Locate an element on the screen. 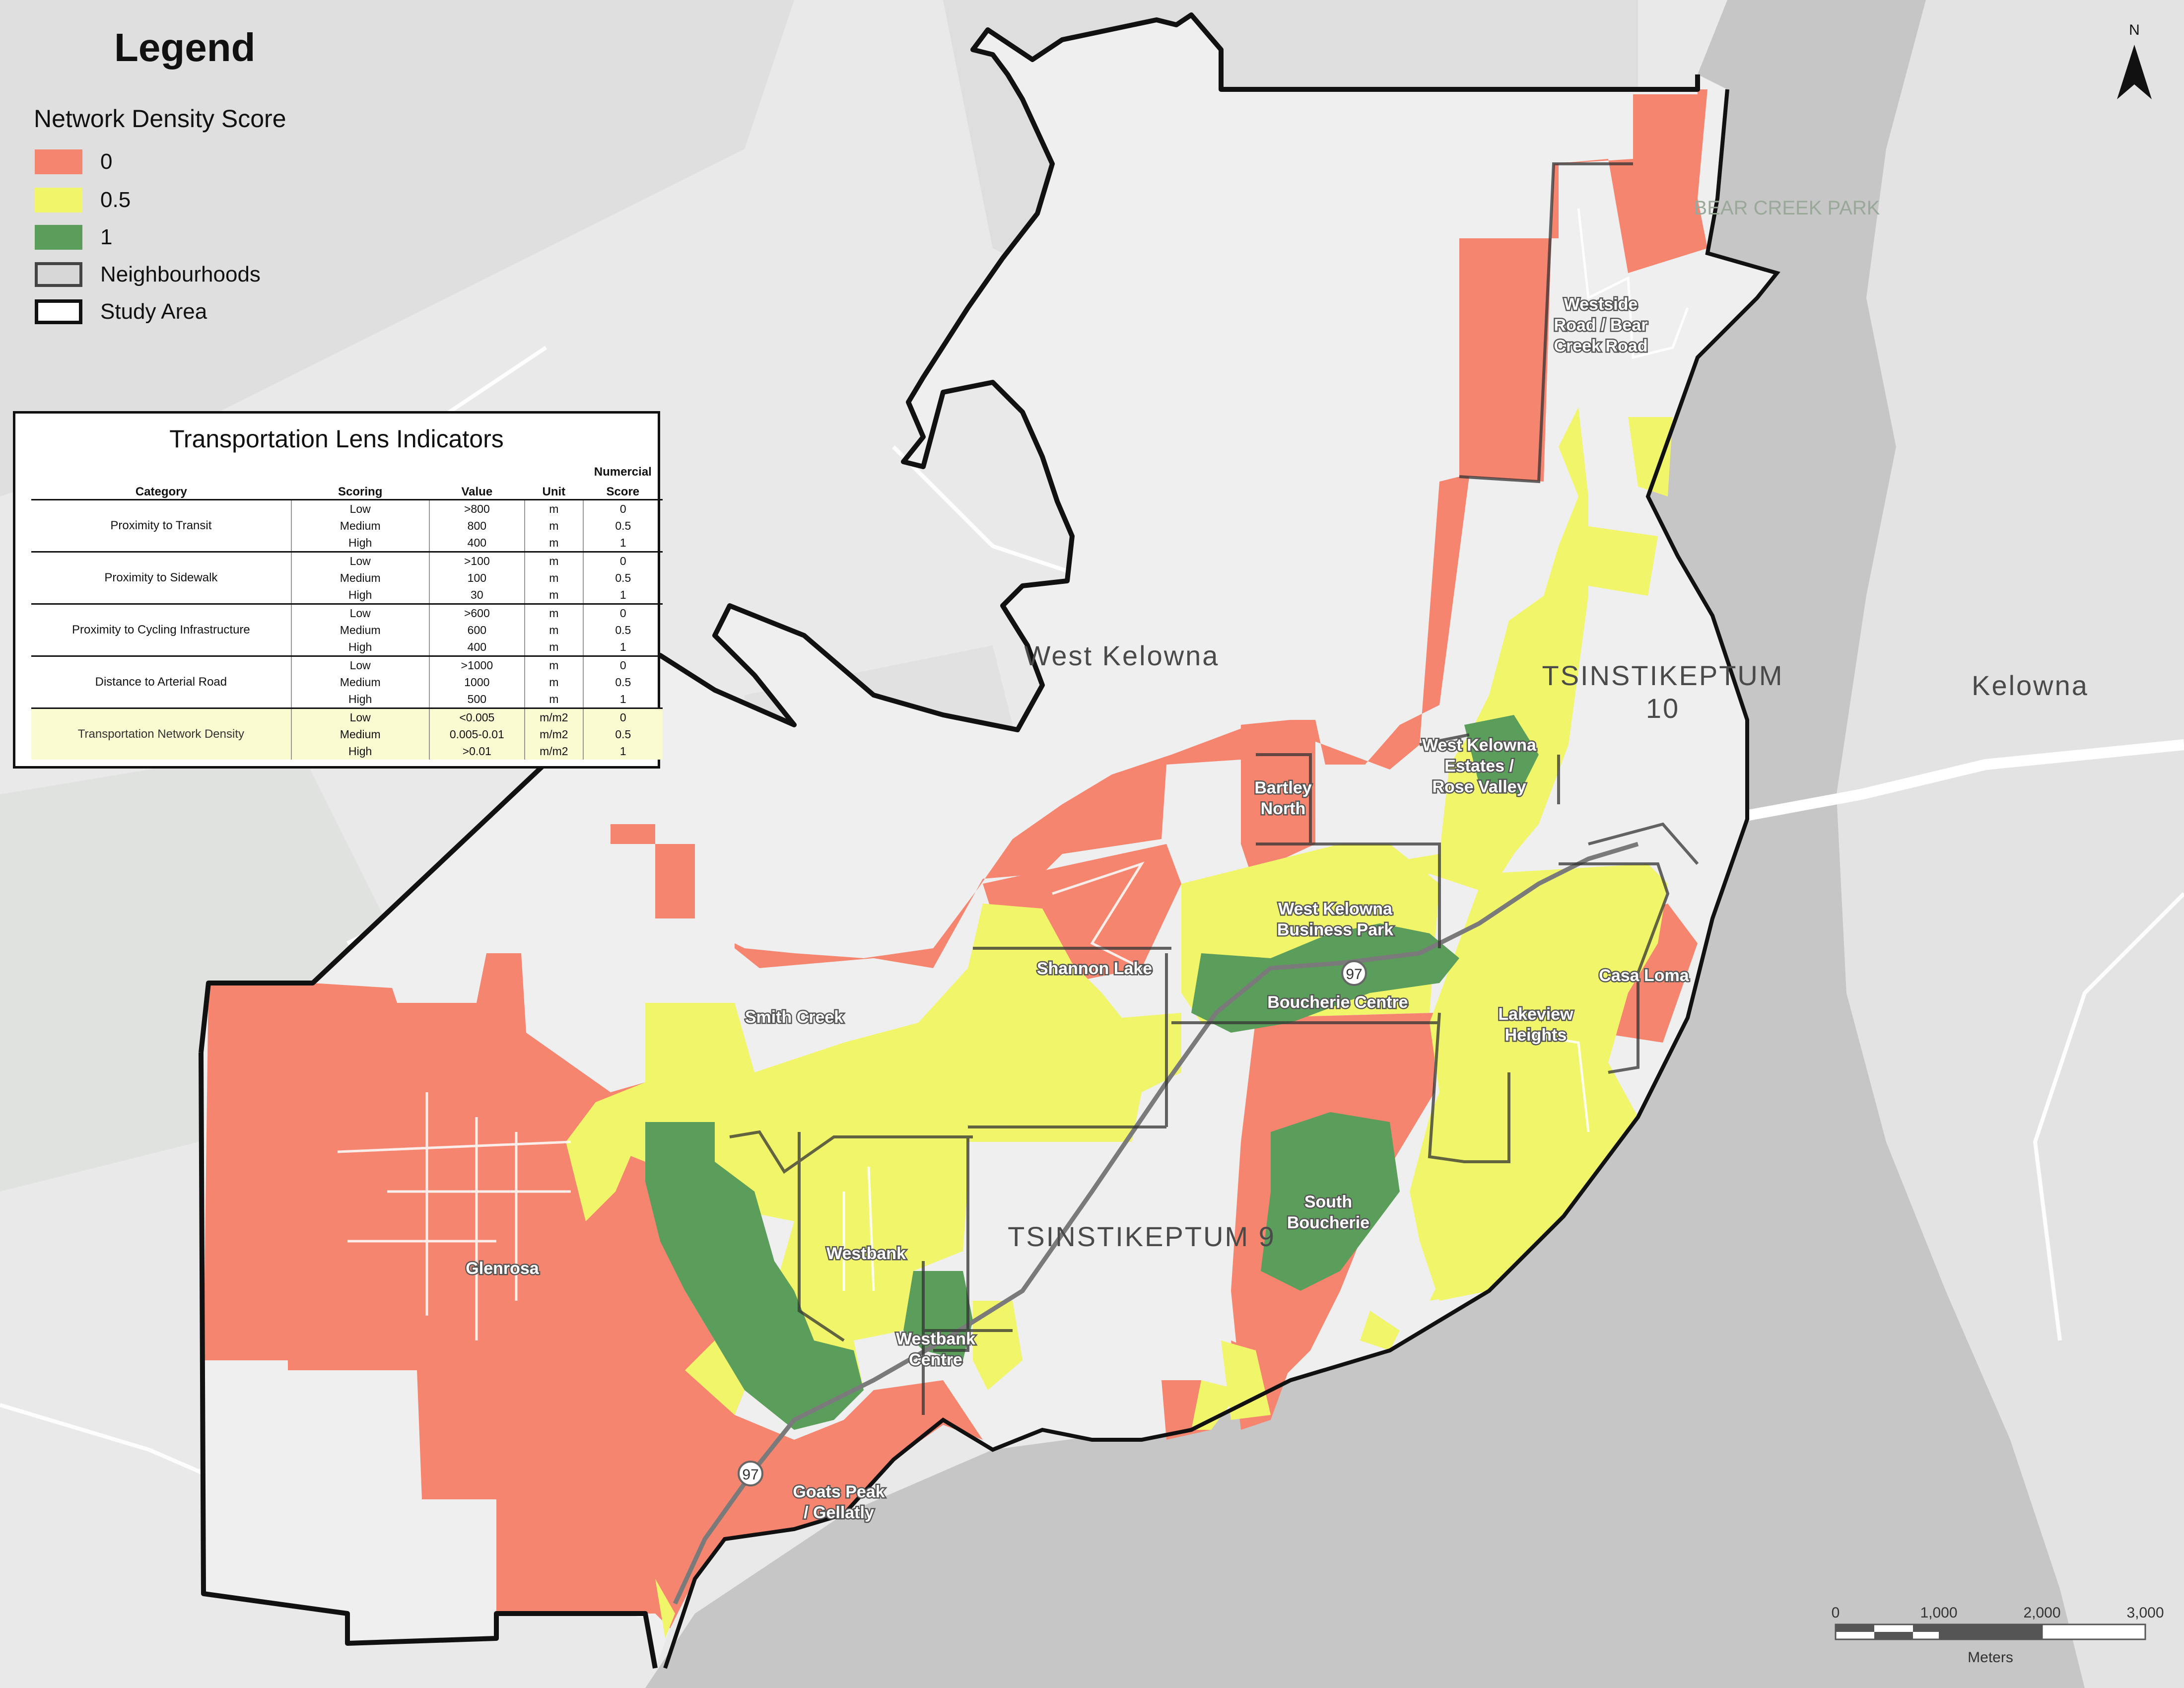  indicator-category: Distance to Arterial Road is located at coordinates (161, 682).